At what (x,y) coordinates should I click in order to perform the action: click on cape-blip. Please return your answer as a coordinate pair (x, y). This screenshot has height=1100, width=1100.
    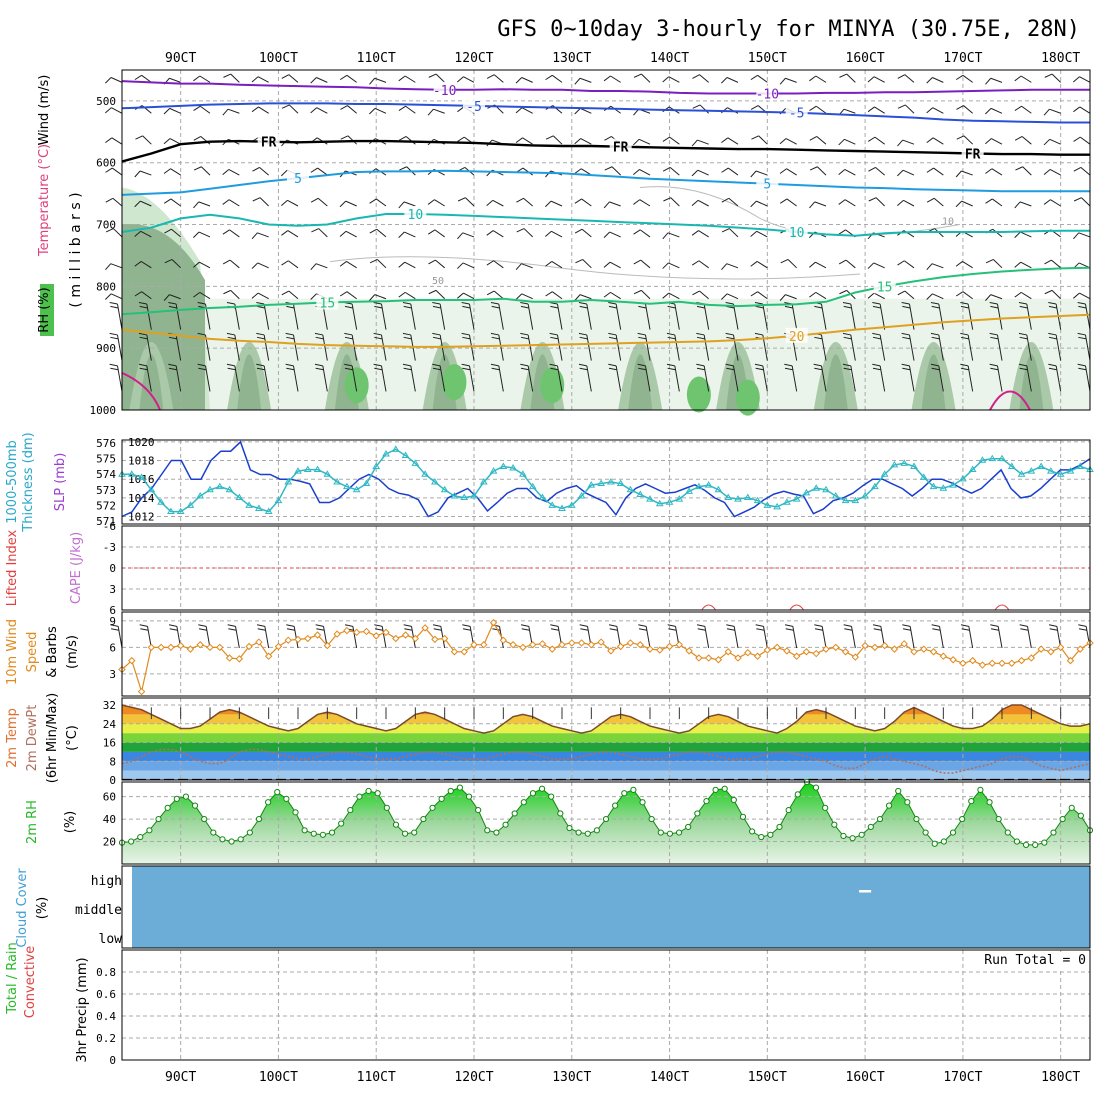
    Looking at the image, I should click on (797, 607).